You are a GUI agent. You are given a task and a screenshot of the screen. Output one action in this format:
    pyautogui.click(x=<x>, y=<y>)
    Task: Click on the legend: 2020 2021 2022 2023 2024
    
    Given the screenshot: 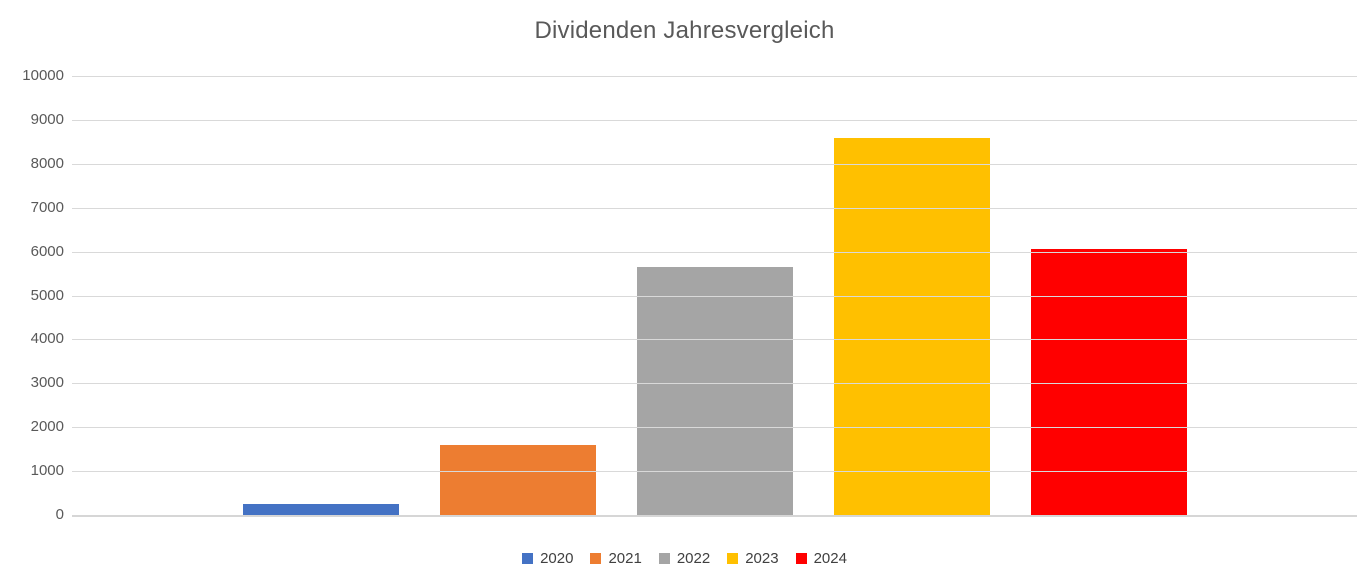 What is the action you would take?
    pyautogui.click(x=684, y=558)
    